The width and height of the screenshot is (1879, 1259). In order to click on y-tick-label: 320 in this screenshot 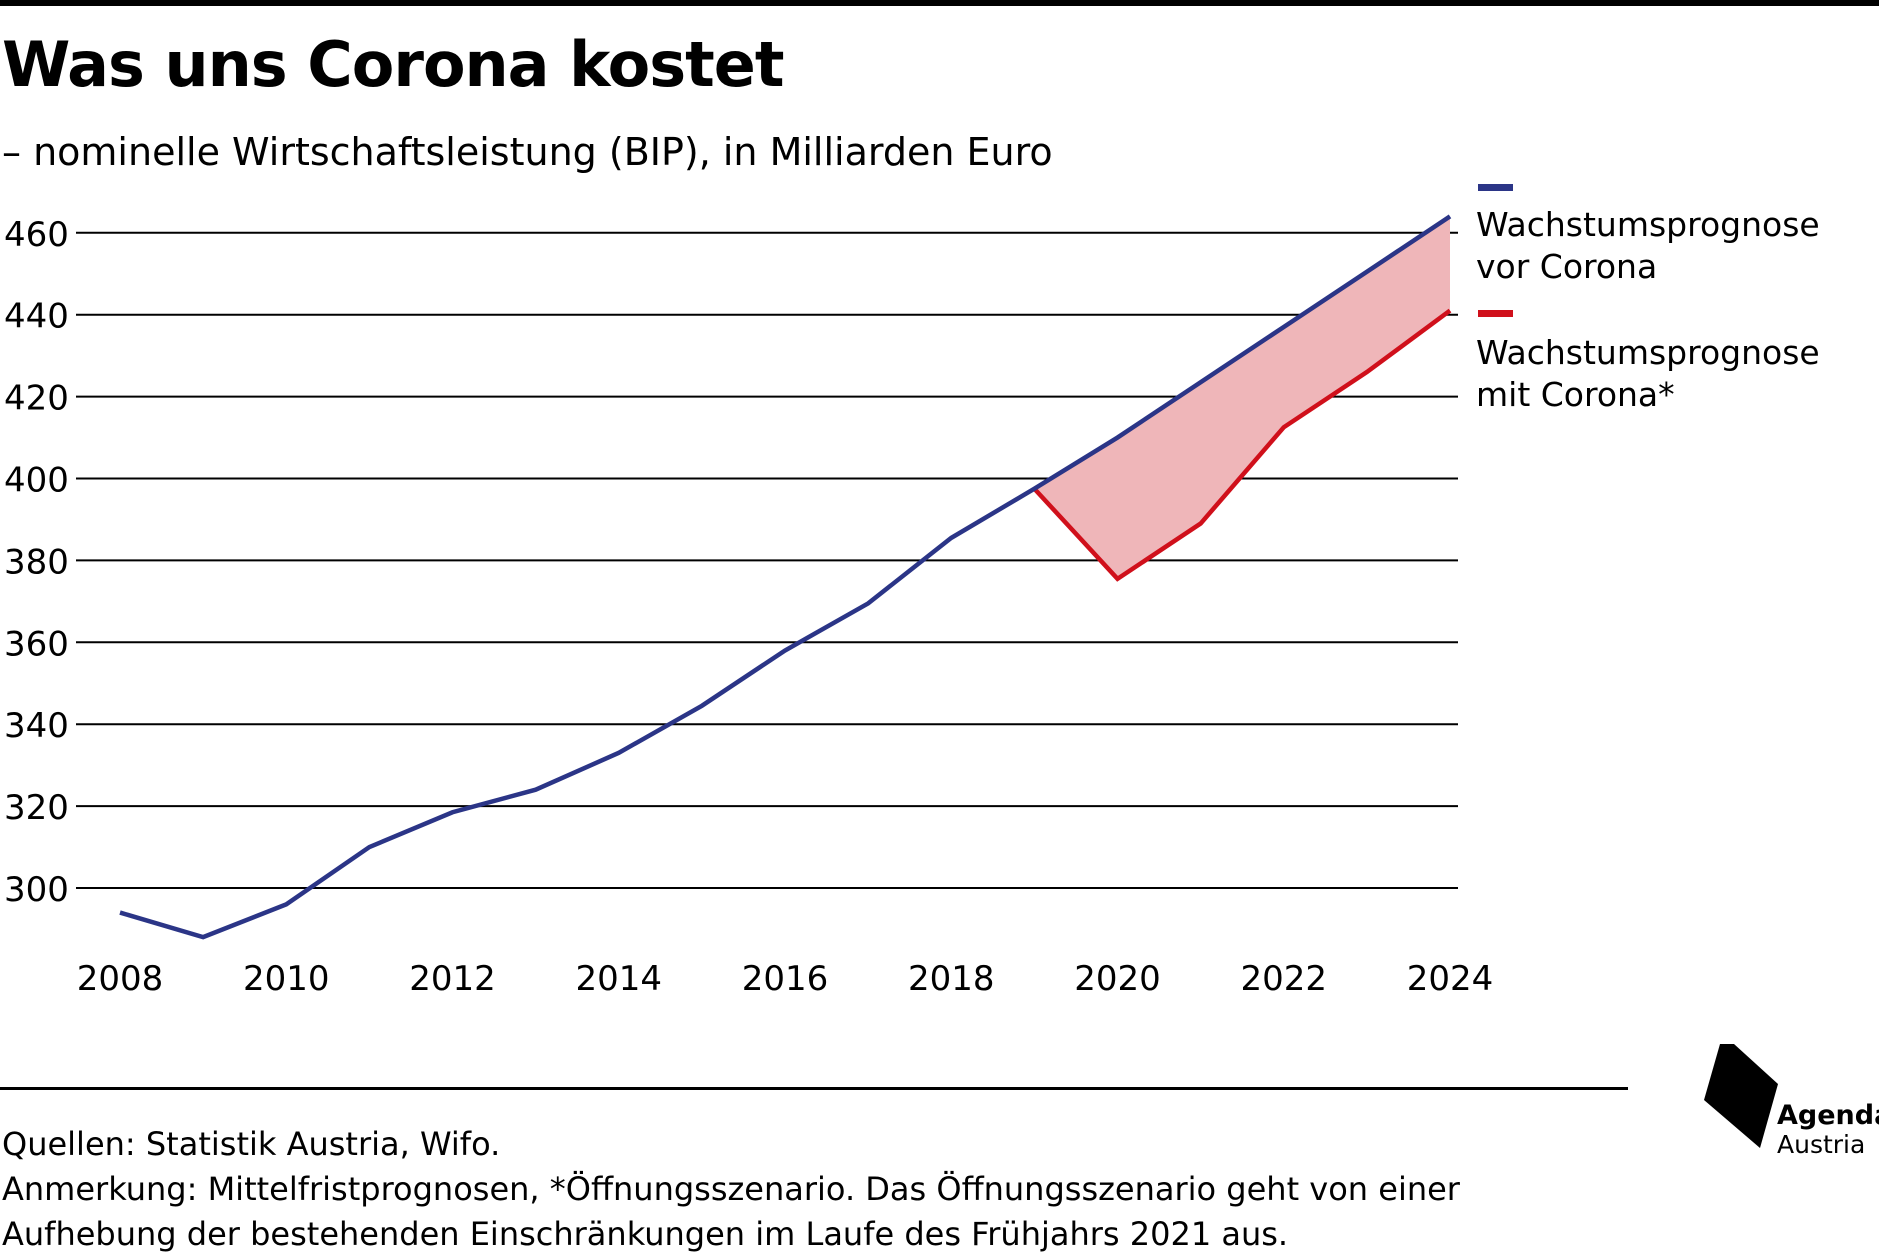, I will do `click(36, 808)`.